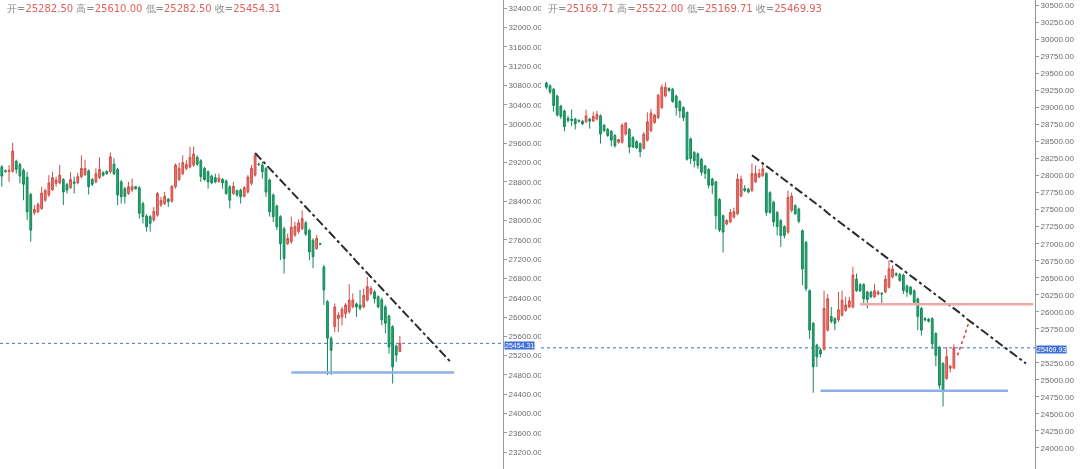 The image size is (1080, 469). I want to click on y-tick-label: 29600.00, so click(525, 144).